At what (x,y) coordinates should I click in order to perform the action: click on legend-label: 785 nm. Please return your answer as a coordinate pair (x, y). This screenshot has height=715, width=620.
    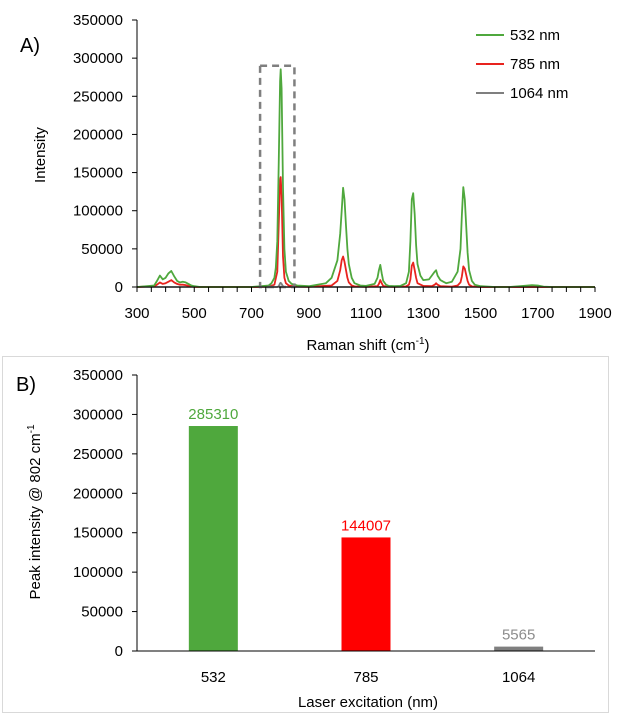
    Looking at the image, I should click on (535, 64).